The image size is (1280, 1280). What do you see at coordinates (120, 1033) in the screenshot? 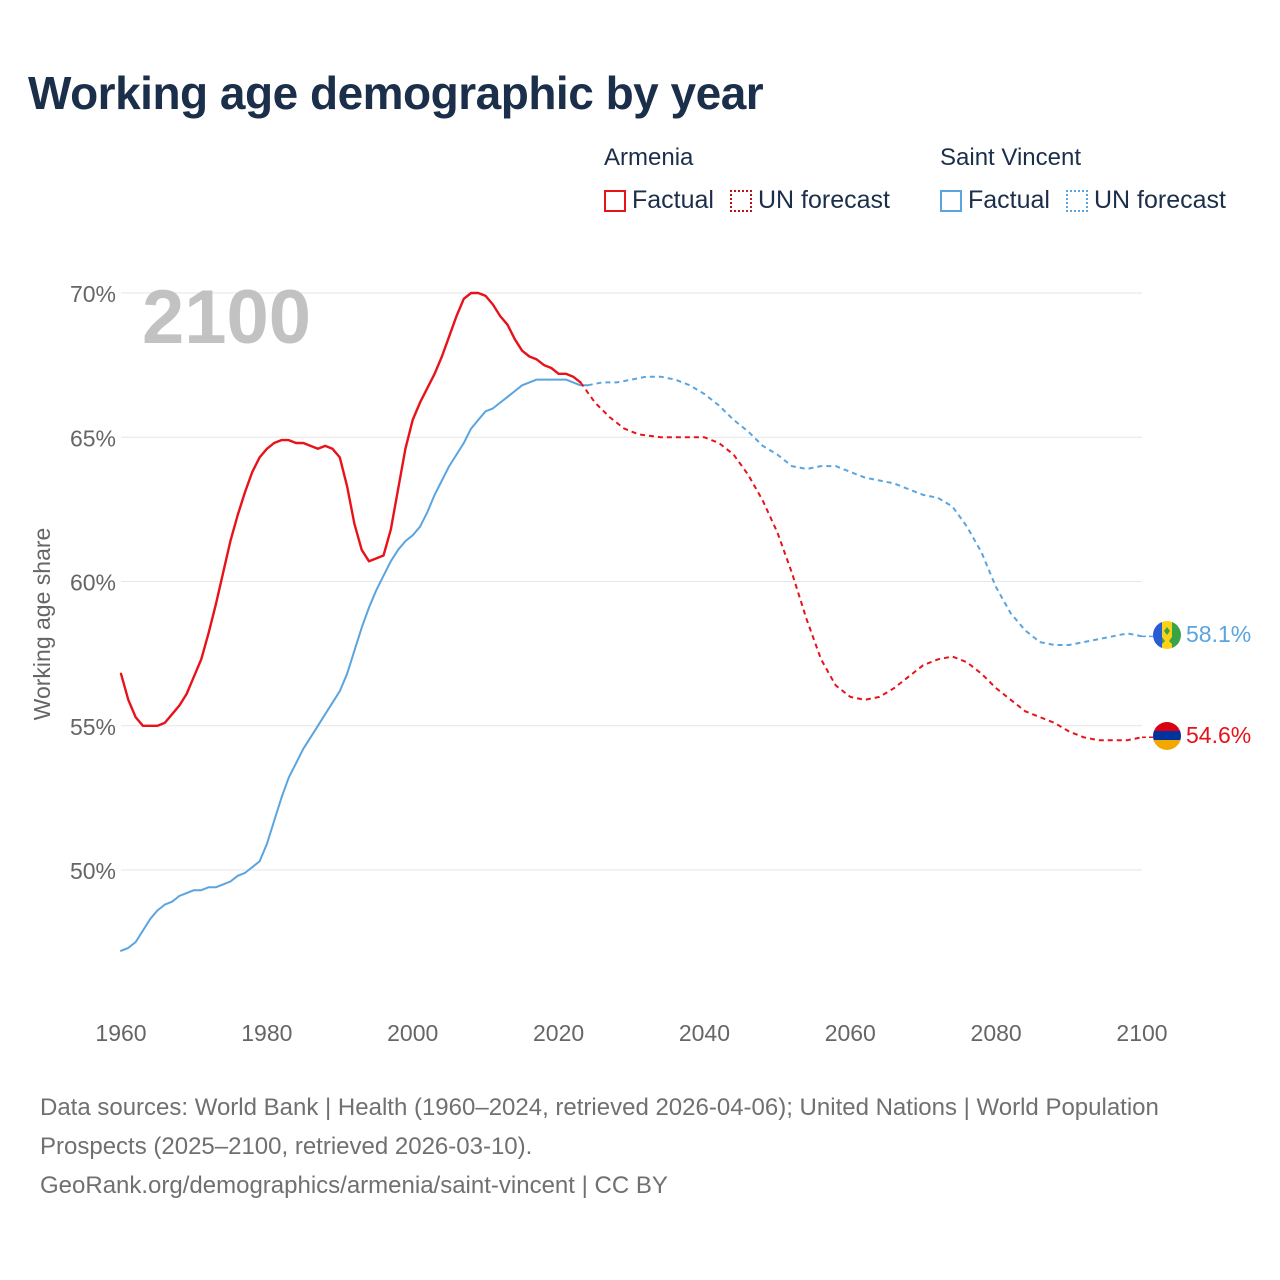
I see `x-tick-label: 1960` at bounding box center [120, 1033].